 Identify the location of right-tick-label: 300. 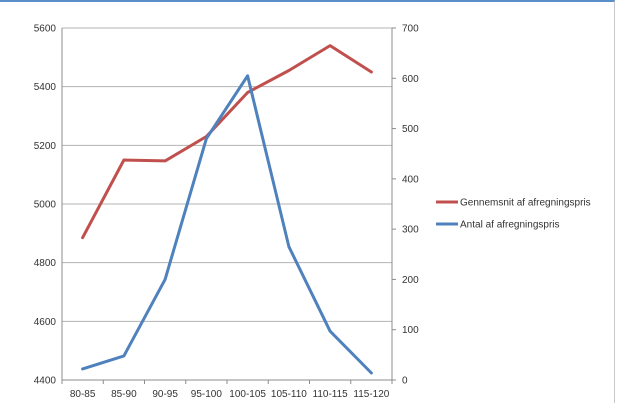
(410, 230).